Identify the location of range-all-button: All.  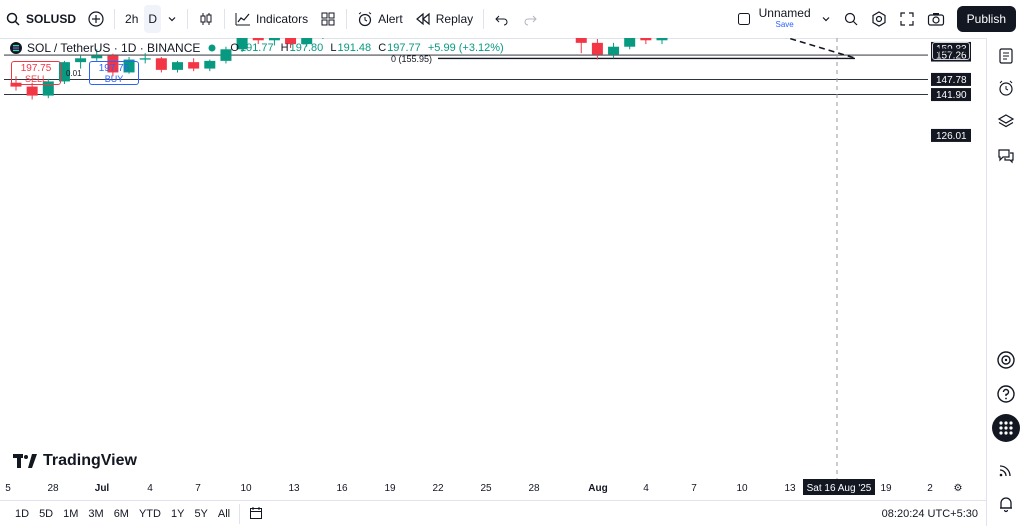
(224, 514).